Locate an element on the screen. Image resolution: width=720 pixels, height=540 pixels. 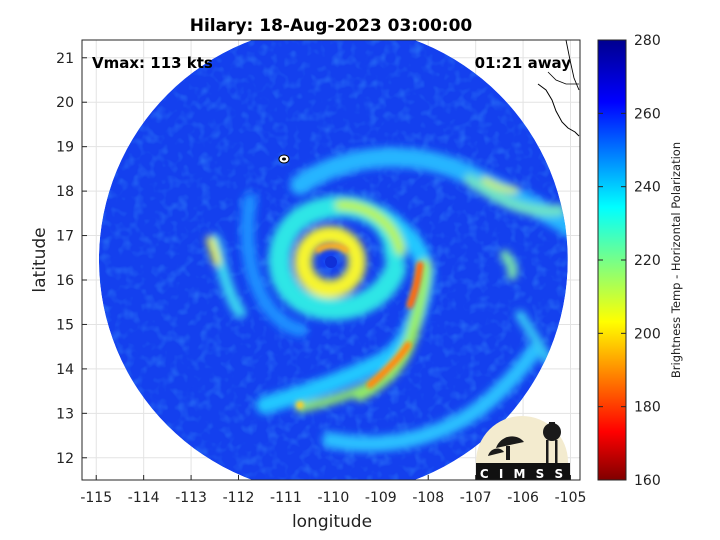
y-tick-label: 20 is located at coordinates (65, 103).